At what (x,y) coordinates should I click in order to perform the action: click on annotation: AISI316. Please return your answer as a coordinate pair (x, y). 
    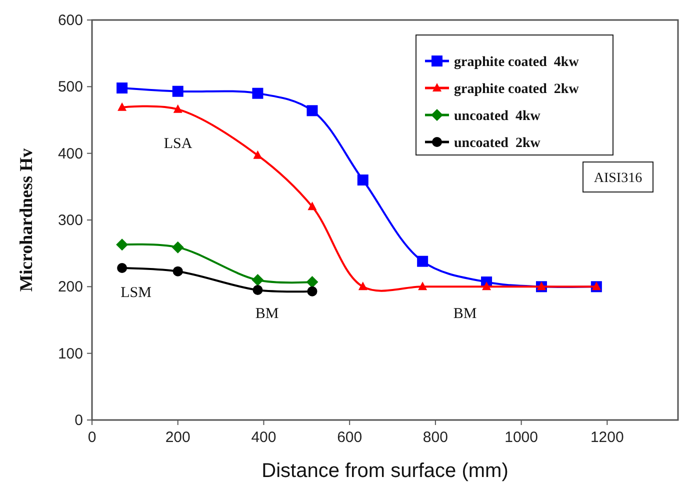
    Looking at the image, I should click on (618, 178).